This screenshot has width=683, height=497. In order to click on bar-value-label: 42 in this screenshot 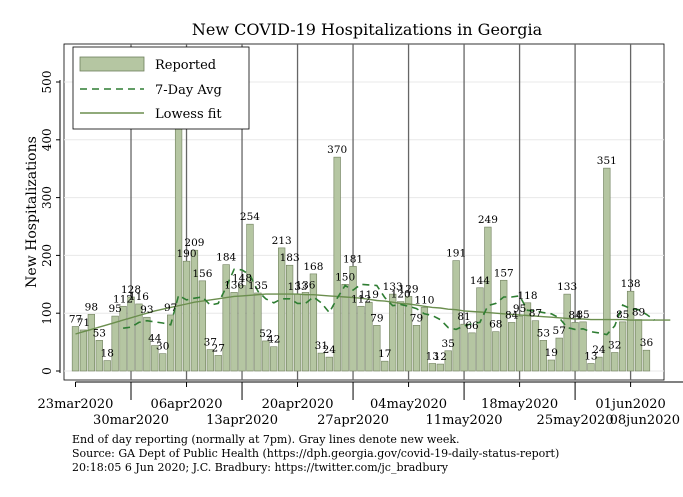, I will do `click(273, 340)`.